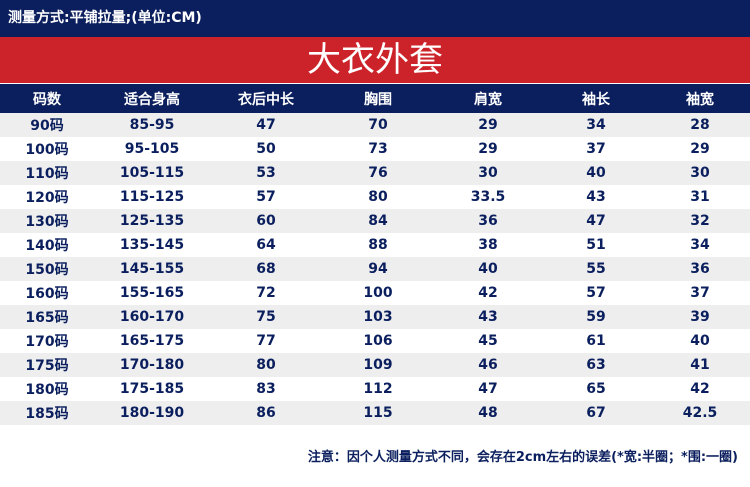 This screenshot has height=487, width=750. Describe the element at coordinates (700, 317) in the screenshot. I see `cell-sleeve-width: 39` at that location.